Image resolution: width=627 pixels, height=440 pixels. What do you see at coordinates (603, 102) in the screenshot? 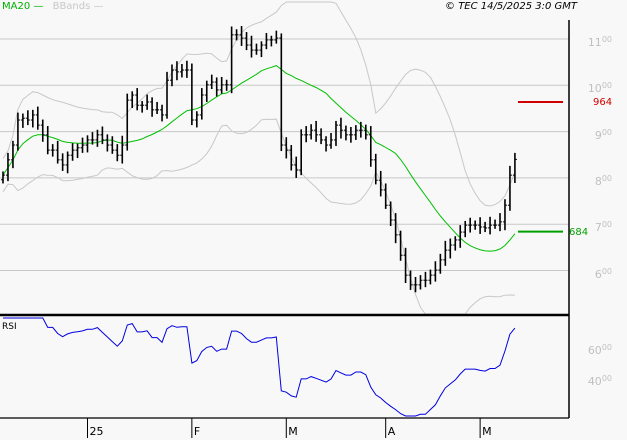
I see `resistance-label: 964` at bounding box center [603, 102].